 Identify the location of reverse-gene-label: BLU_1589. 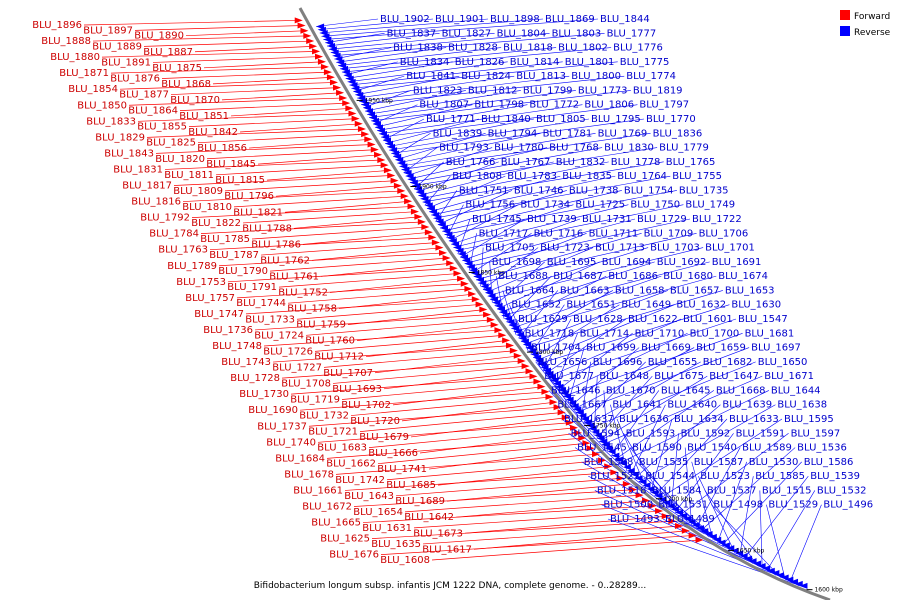
(767, 448).